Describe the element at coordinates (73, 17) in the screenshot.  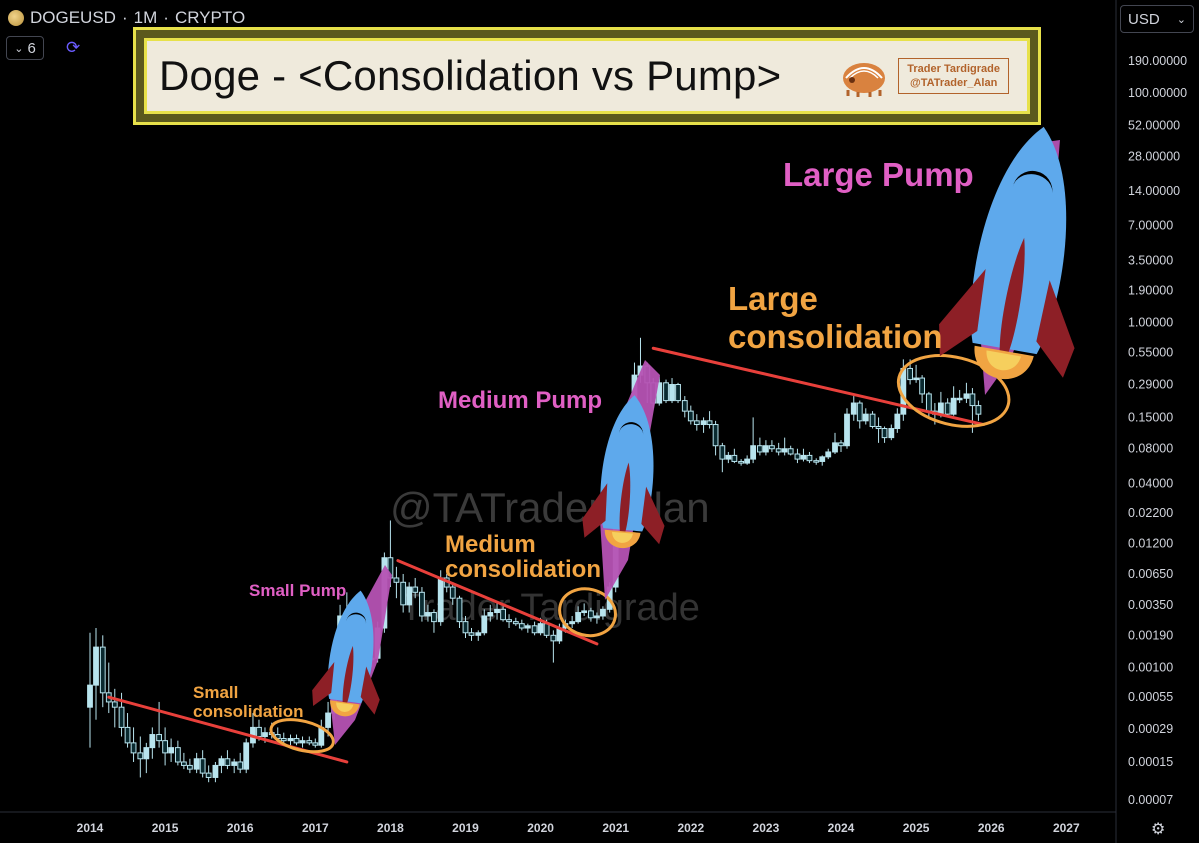
I see `symbol-name: DOGEUSD` at that location.